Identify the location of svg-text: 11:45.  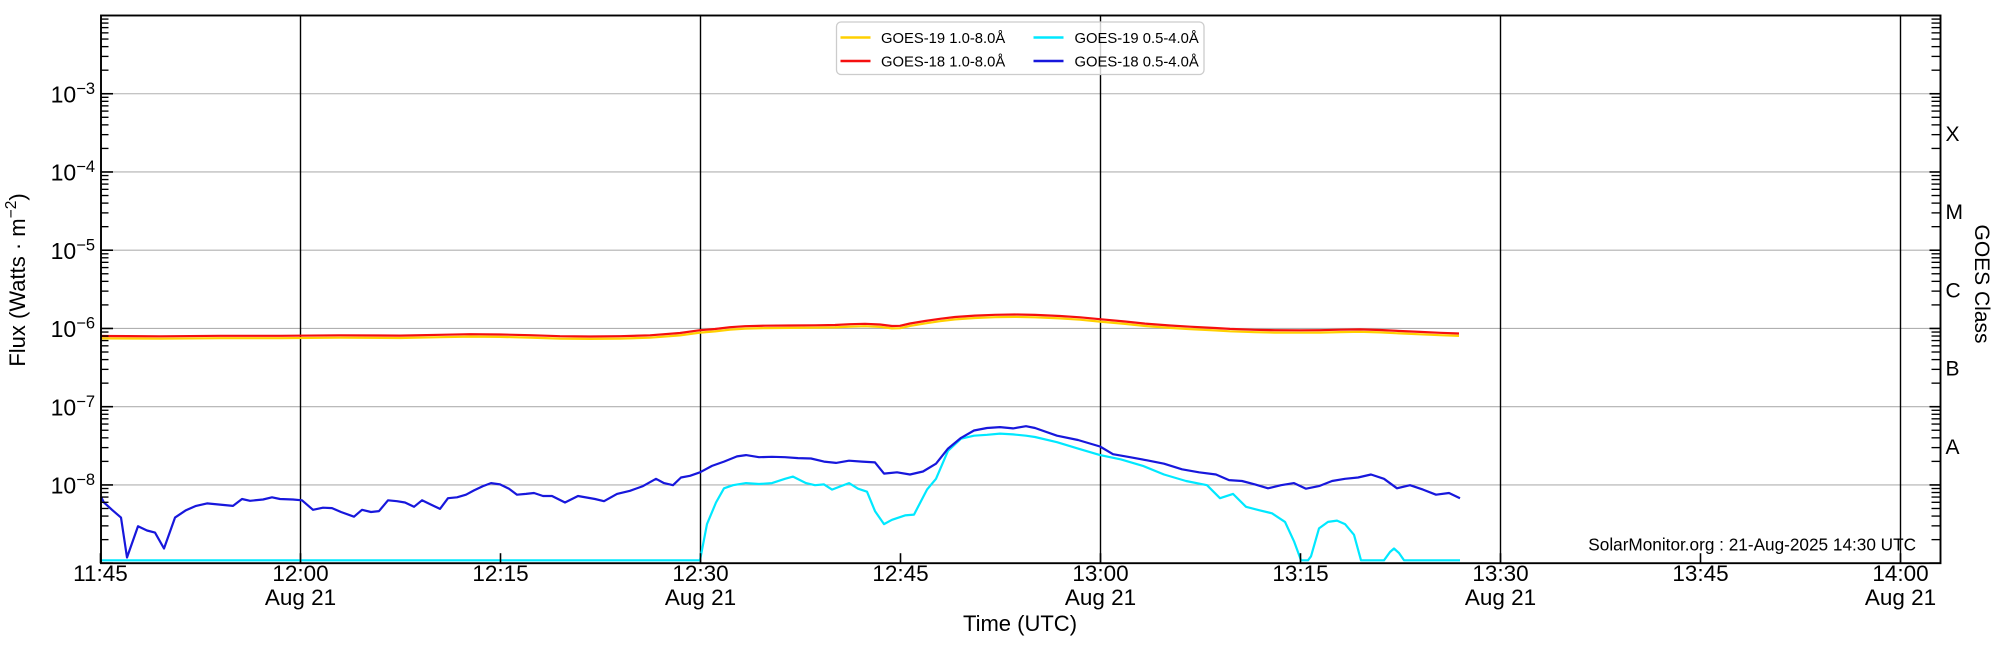
(100, 573).